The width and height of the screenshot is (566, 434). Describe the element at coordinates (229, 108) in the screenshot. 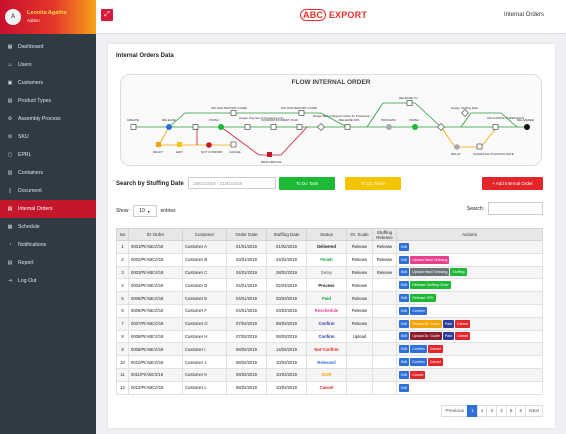

I see `flow-node-upload-report: UPLOAD REPORT GUIDE` at that location.